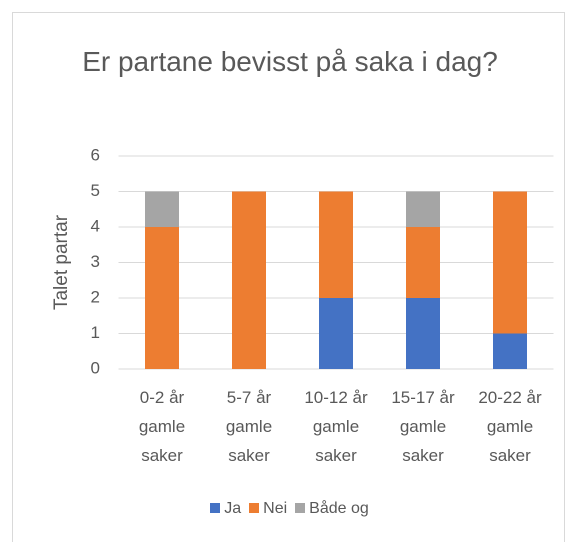 The image size is (579, 542). I want to click on x-tick-label: 5-7 år gamle saker, so click(249, 426).